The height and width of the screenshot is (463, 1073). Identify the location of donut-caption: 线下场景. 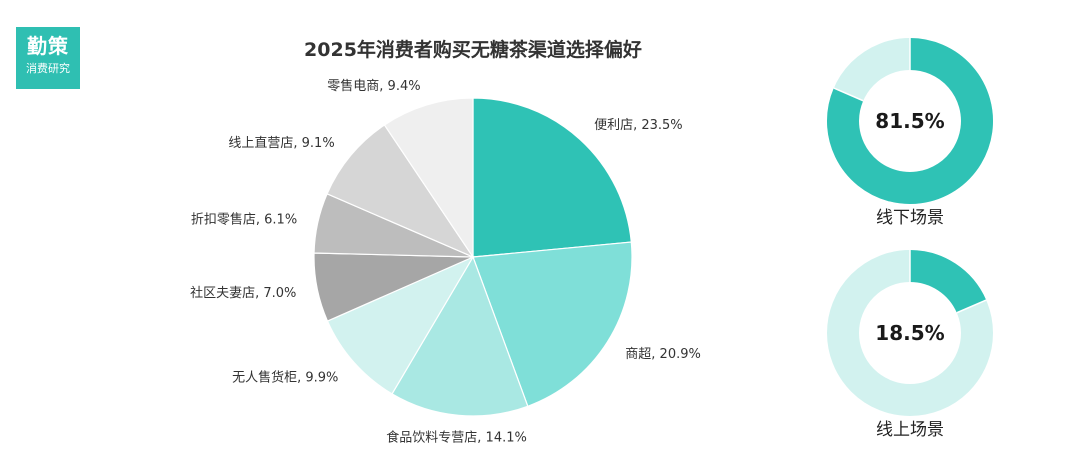
(910, 218).